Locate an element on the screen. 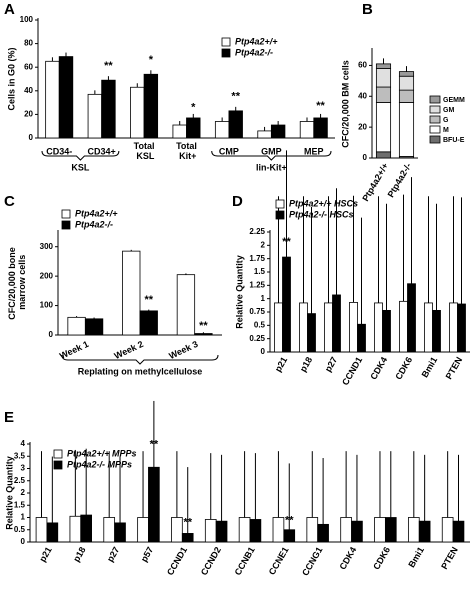 This screenshot has width=474, height=608. group-bracket is located at coordinates (271, 155).